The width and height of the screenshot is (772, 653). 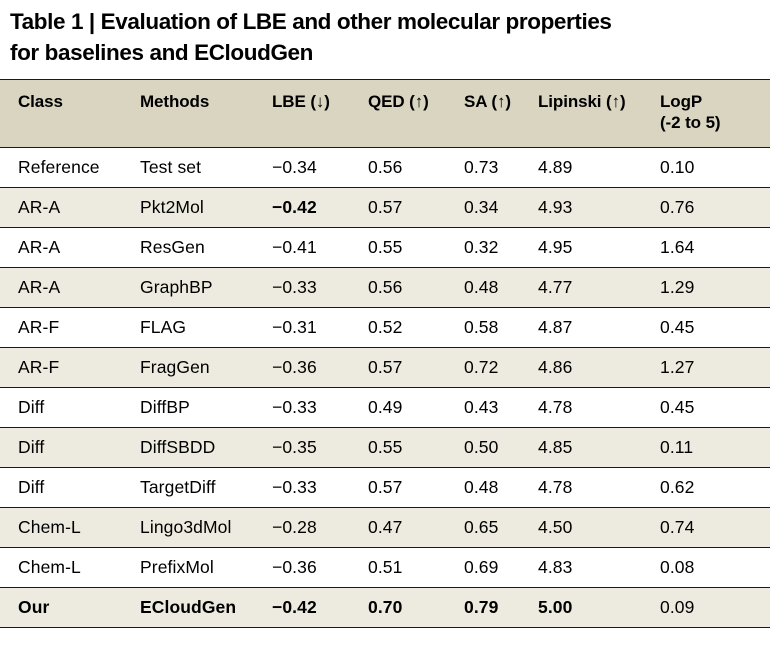 What do you see at coordinates (487, 101) in the screenshot?
I see `column-header: SA (↑)` at bounding box center [487, 101].